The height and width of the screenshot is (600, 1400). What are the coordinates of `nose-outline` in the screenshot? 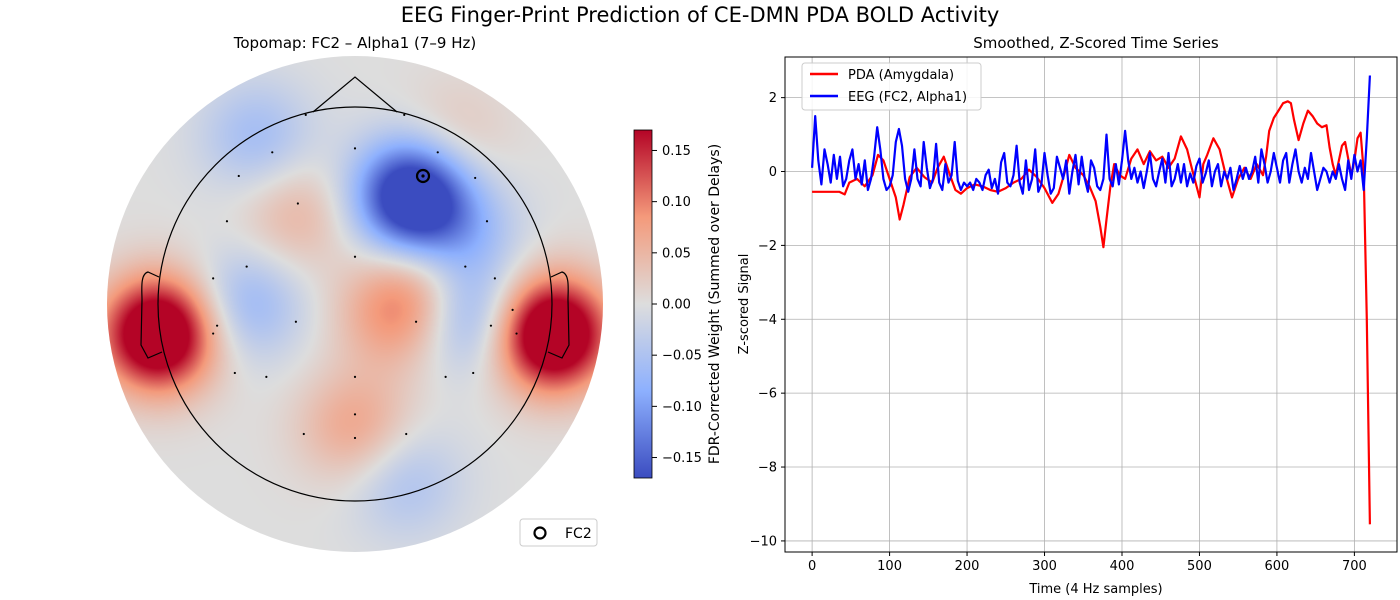 It's located at (355, 94).